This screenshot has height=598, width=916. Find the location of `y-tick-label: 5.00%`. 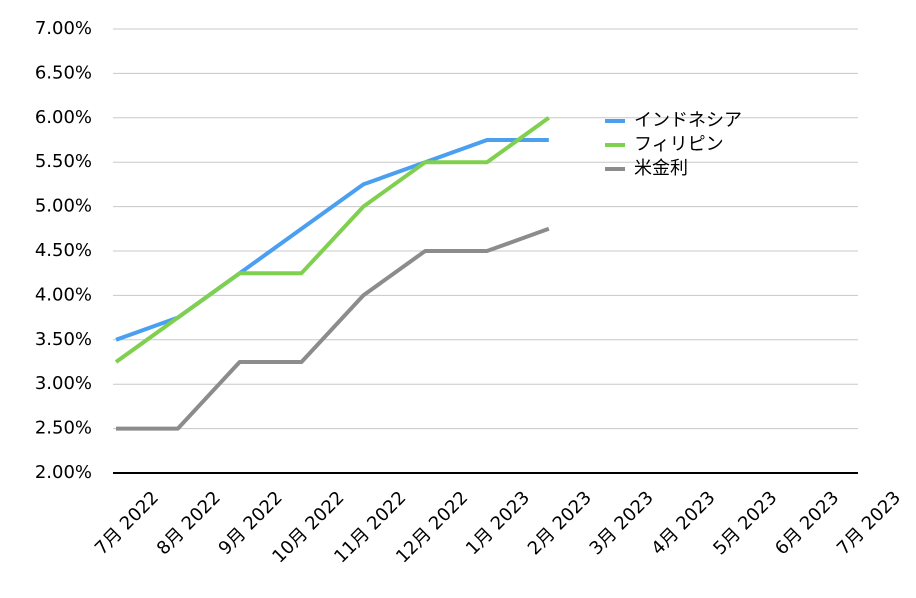

y-tick-label: 5.00% is located at coordinates (63, 206).